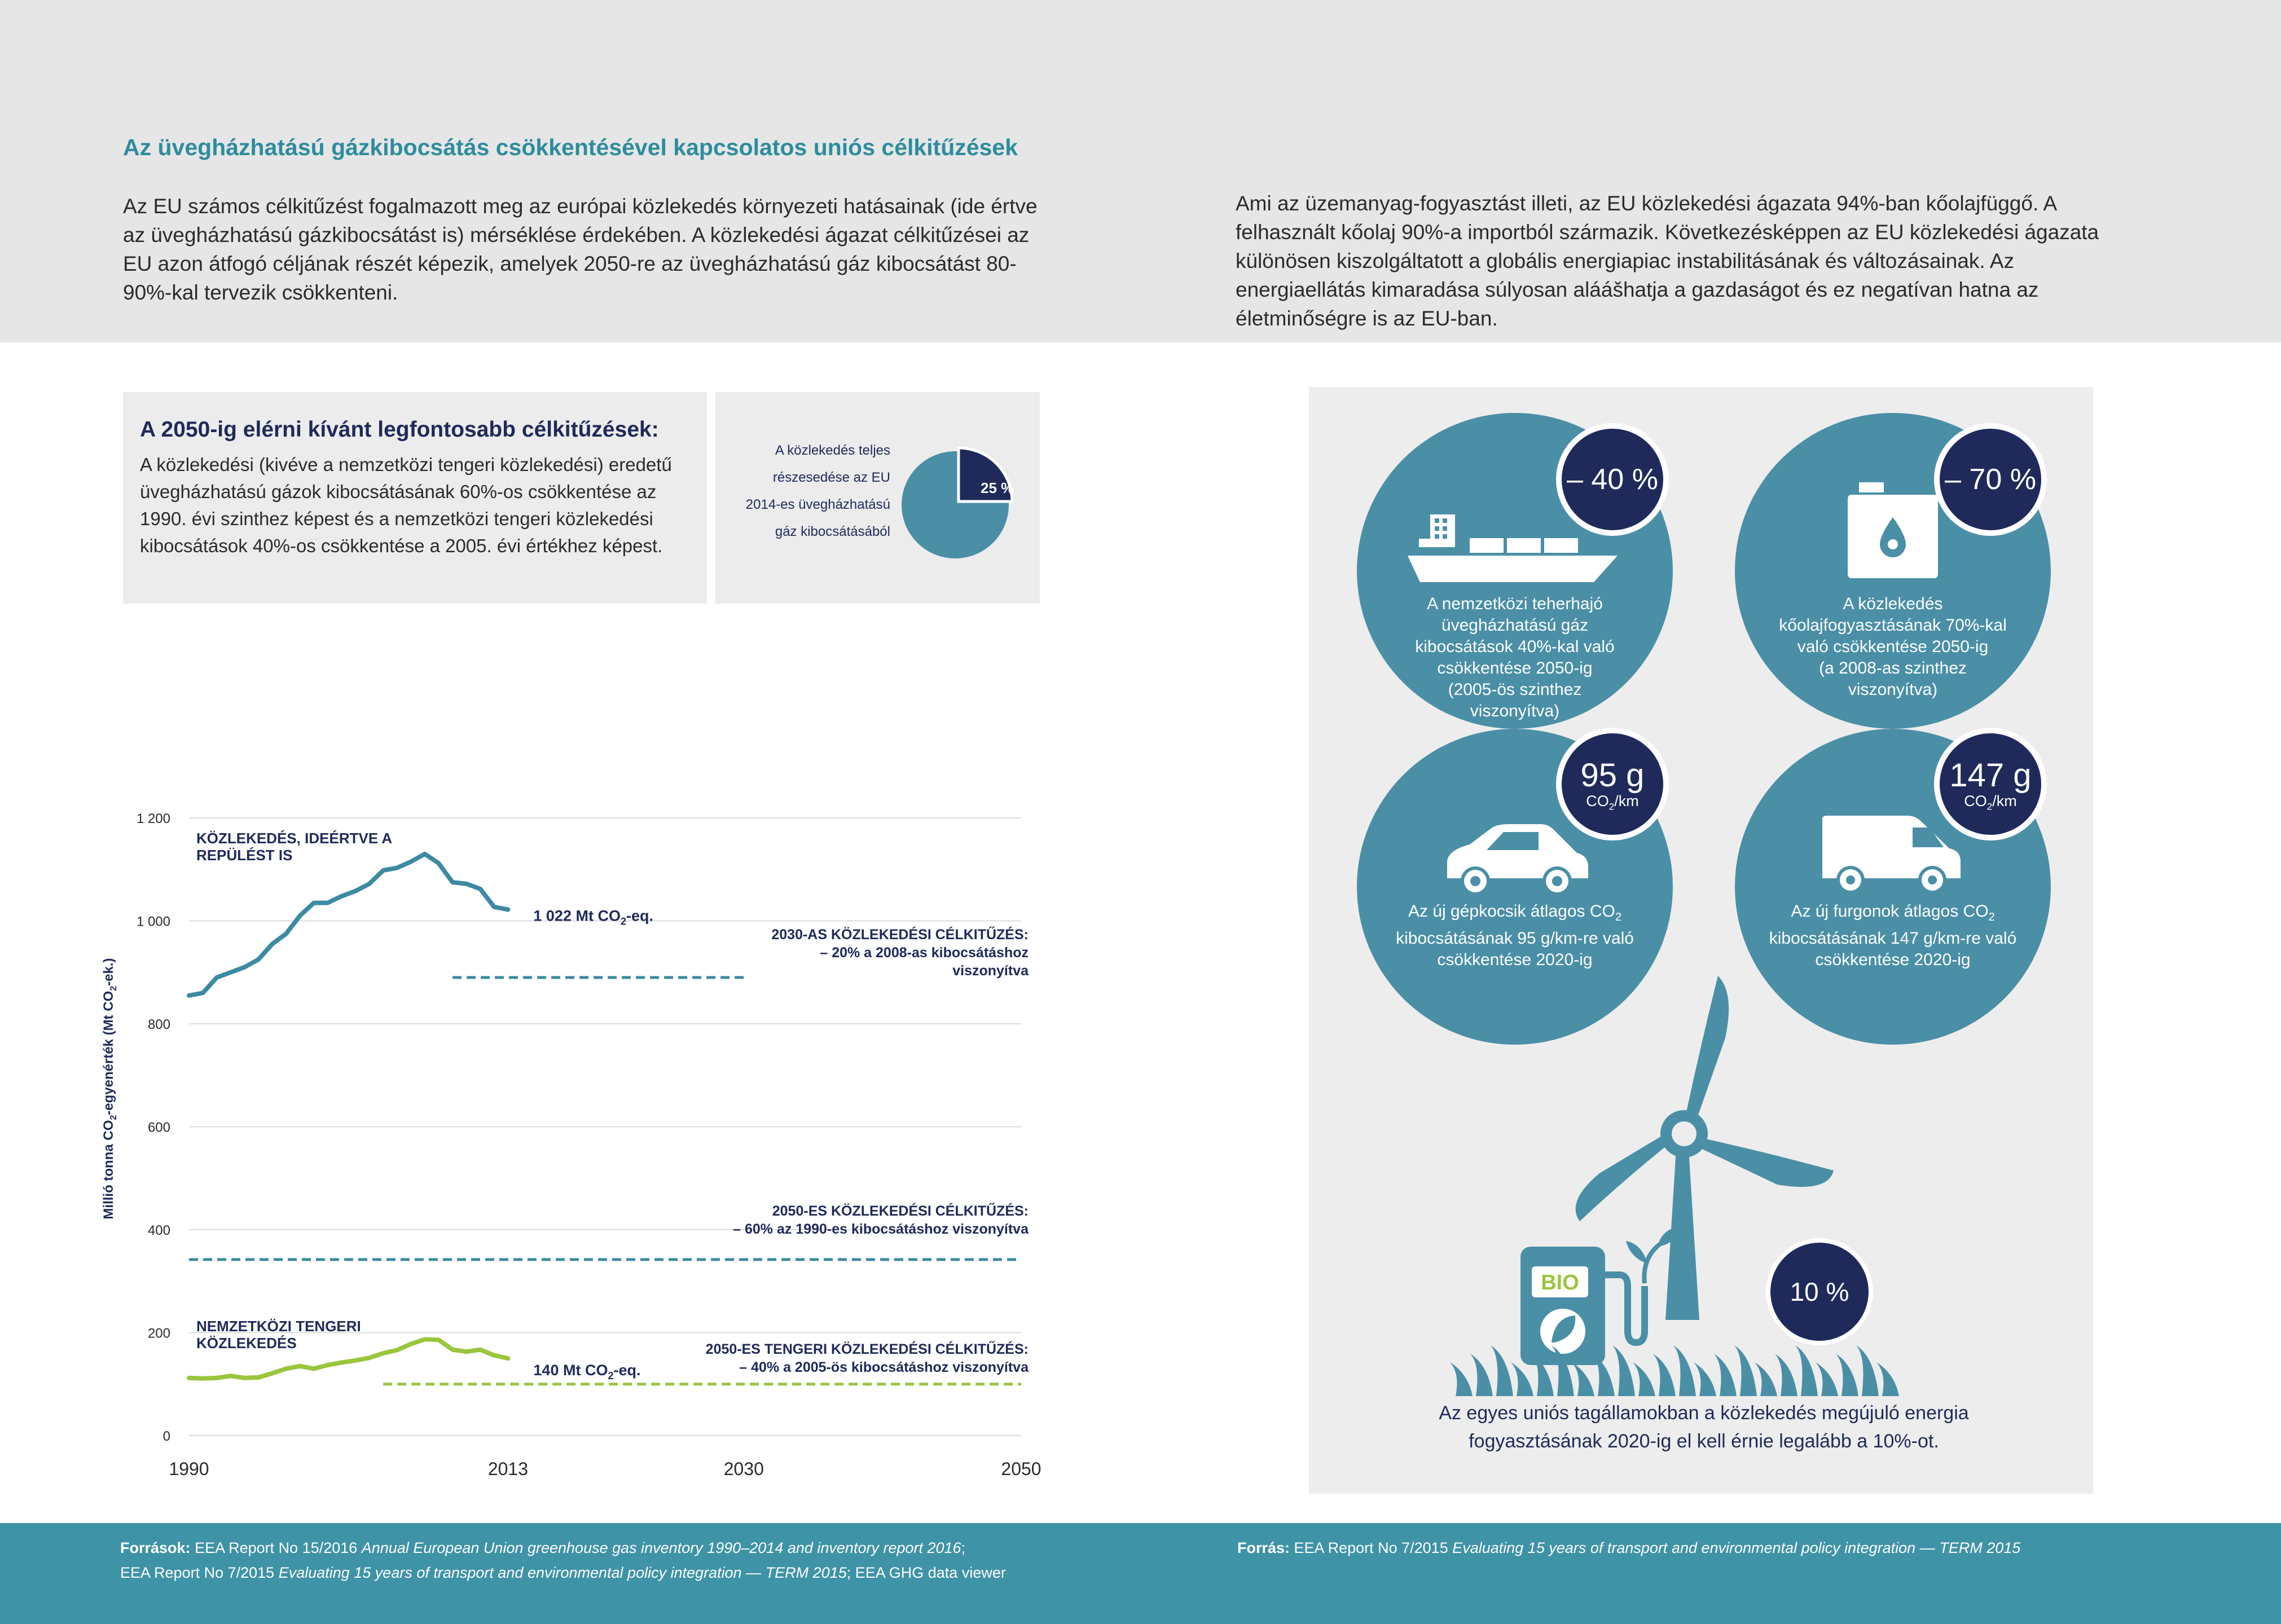 The height and width of the screenshot is (1624, 2281). Describe the element at coordinates (833, 451) in the screenshot. I see `share-label-line: A közlekedés teljes` at that location.